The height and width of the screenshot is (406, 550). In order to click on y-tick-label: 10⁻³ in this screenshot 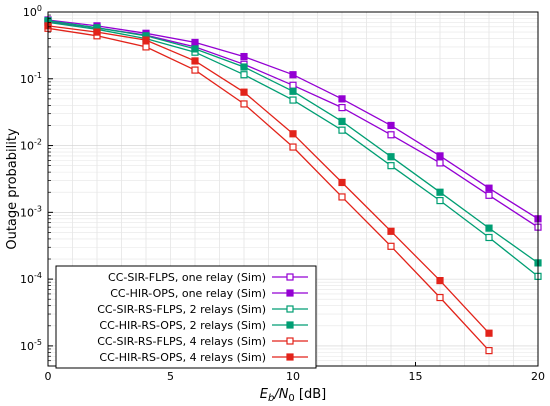, I will do `click(31, 211)`.